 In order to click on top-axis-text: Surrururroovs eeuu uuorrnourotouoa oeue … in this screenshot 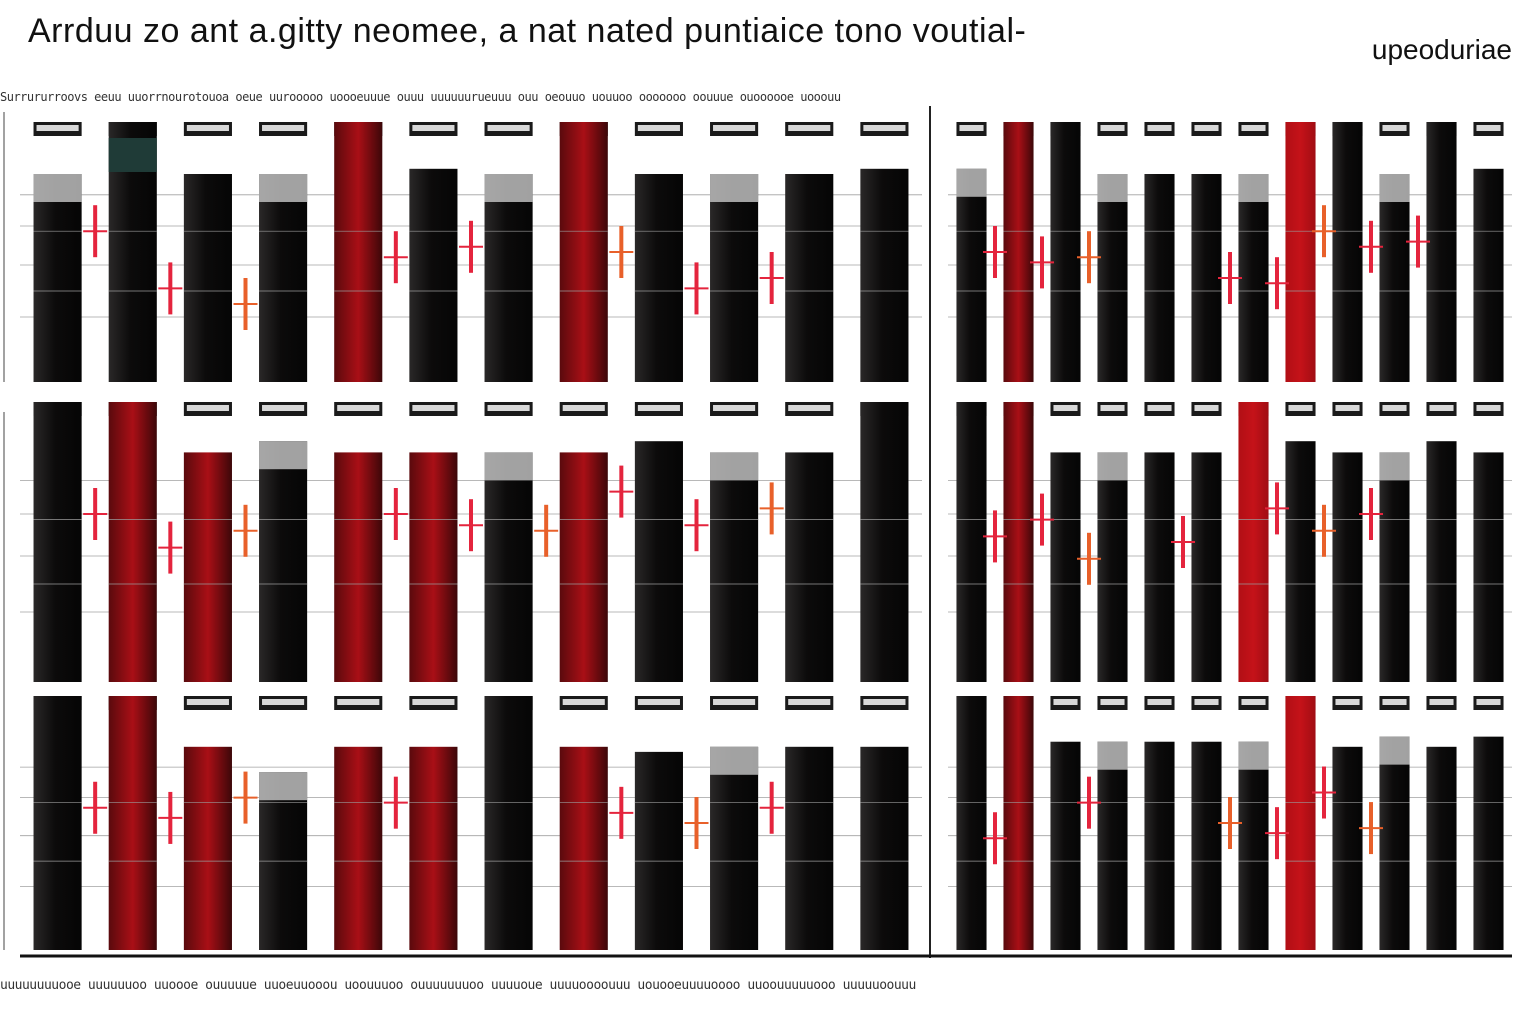, I will do `click(420, 97)`.